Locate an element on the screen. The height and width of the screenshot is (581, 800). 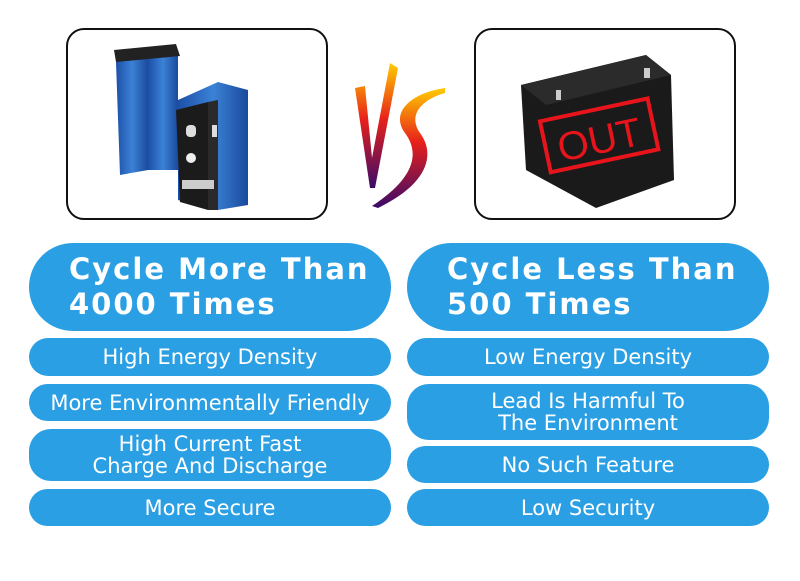
left-feature-pill: More Environmentally Friendly is located at coordinates (210, 402).